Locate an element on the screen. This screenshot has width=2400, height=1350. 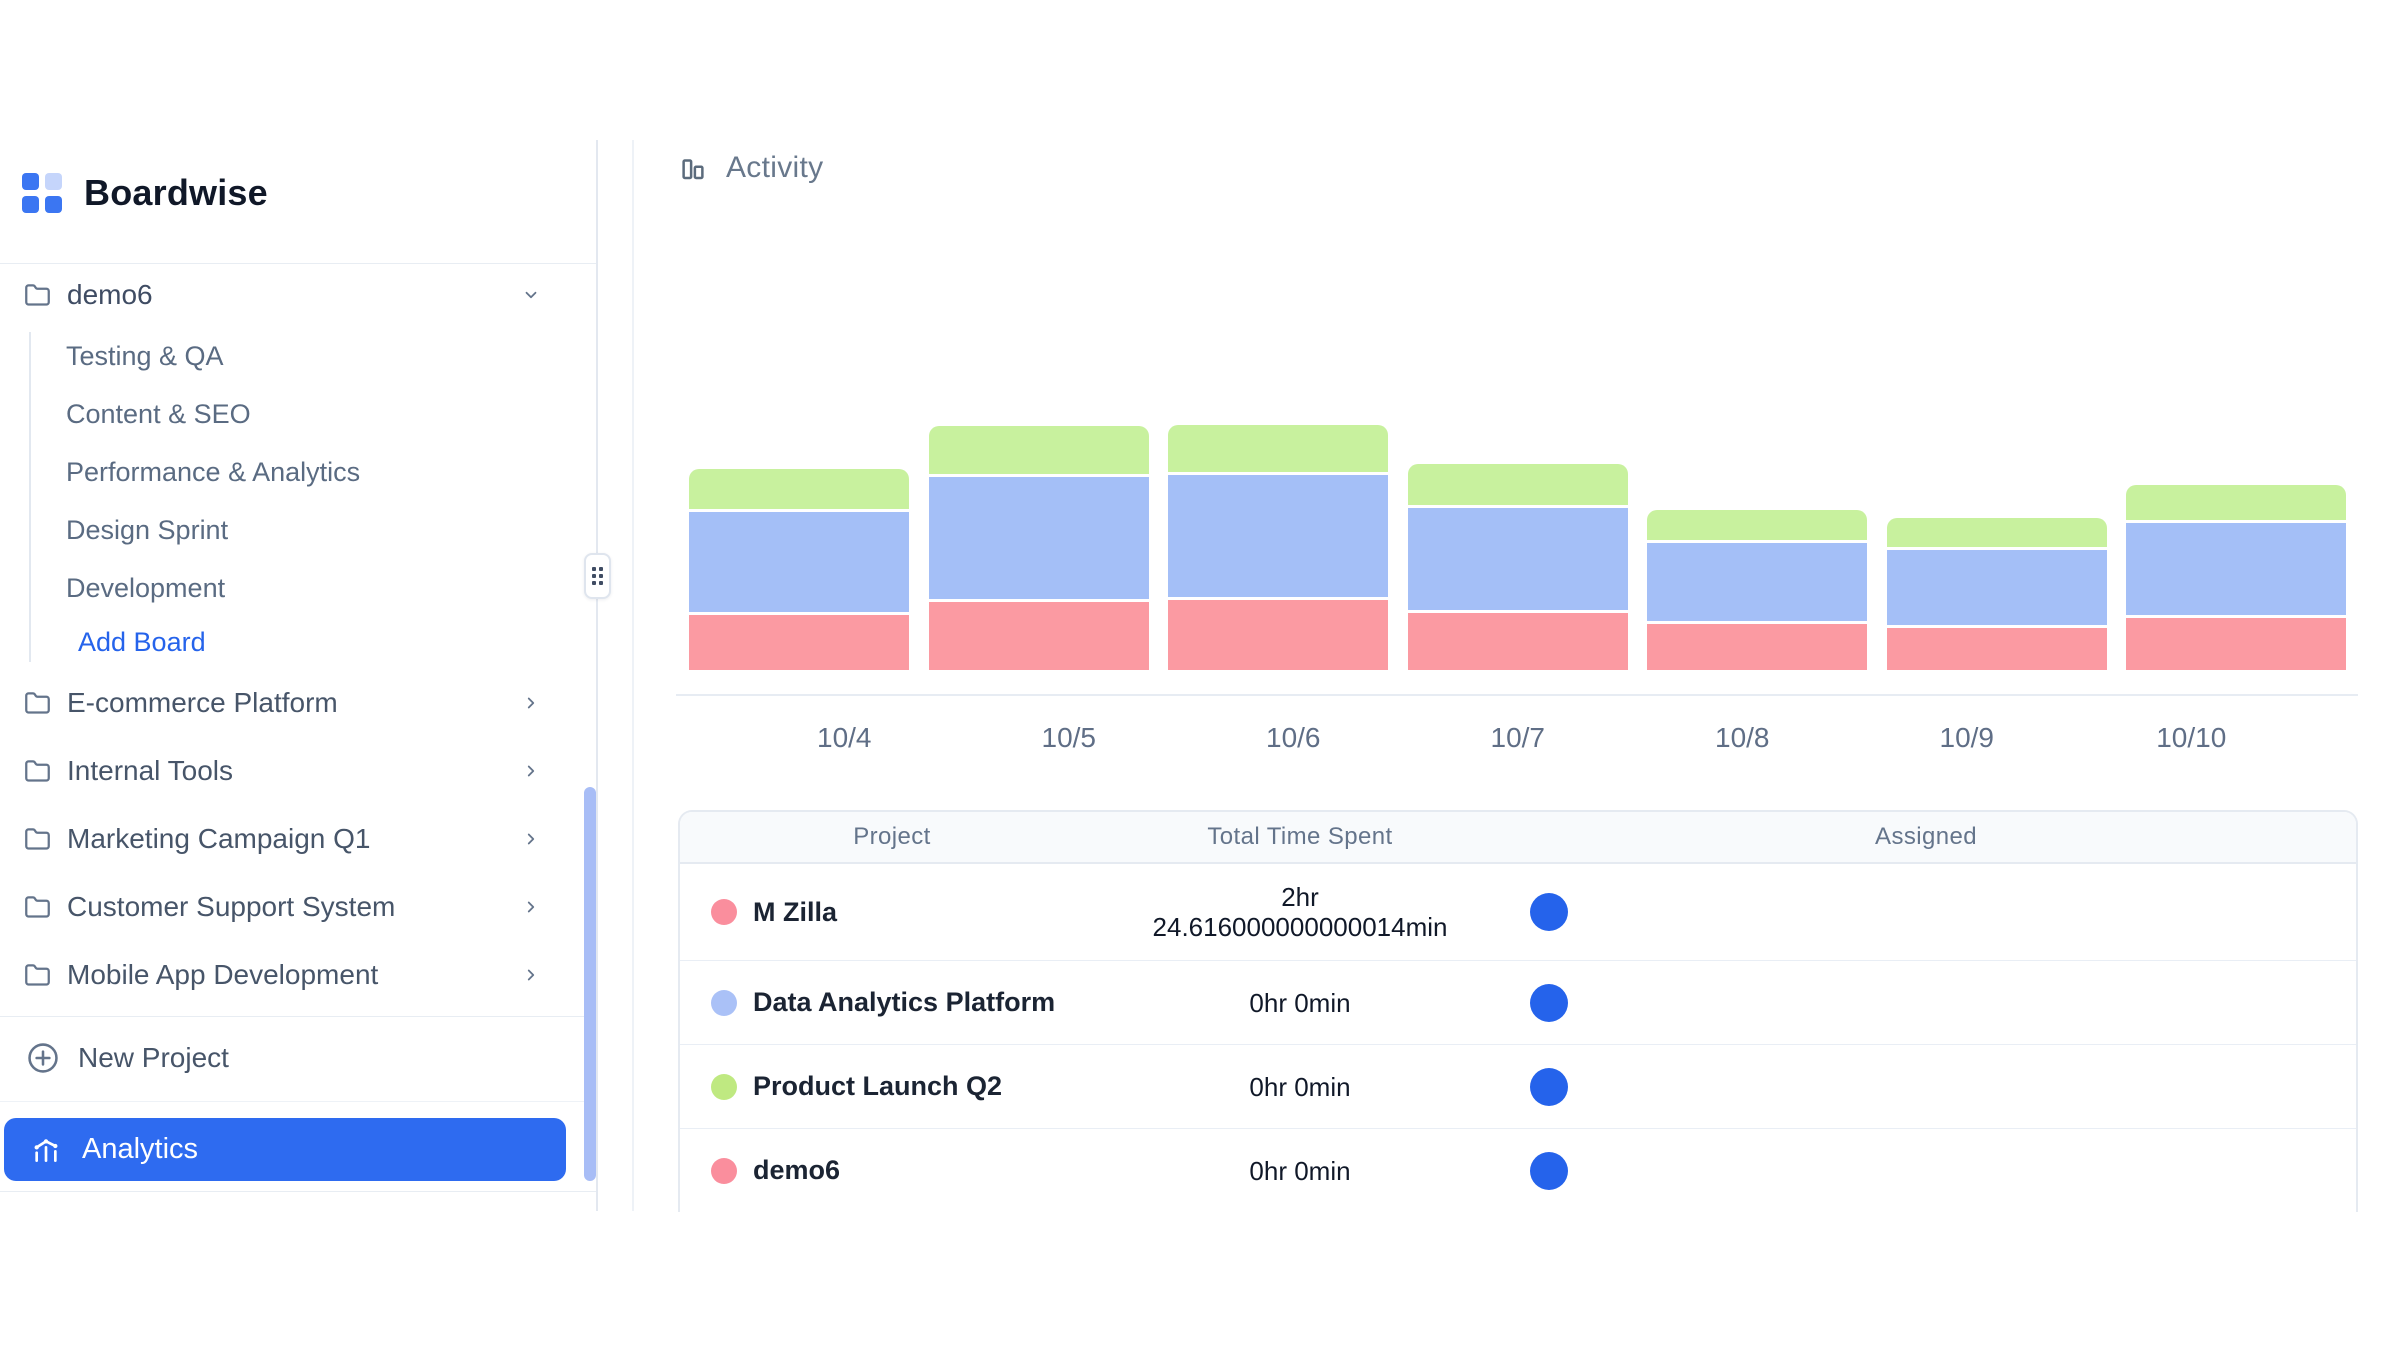
x-tick-label: 10/9 is located at coordinates (1967, 737).